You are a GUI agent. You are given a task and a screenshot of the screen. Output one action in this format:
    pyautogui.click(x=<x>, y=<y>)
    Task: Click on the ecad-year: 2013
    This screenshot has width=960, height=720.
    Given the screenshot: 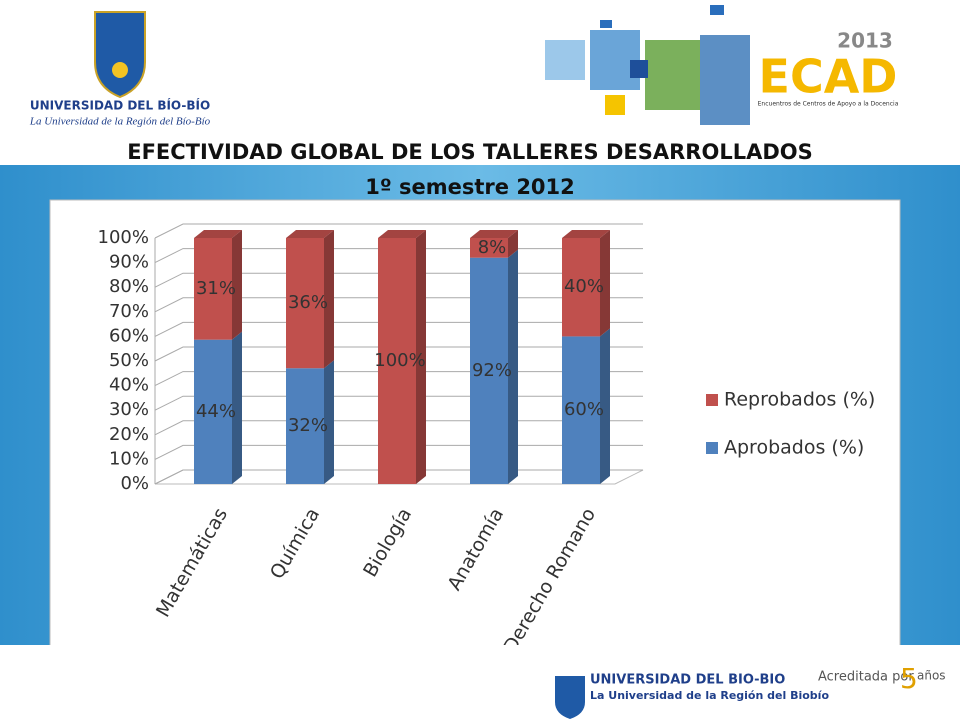 What is the action you would take?
    pyautogui.click(x=865, y=41)
    